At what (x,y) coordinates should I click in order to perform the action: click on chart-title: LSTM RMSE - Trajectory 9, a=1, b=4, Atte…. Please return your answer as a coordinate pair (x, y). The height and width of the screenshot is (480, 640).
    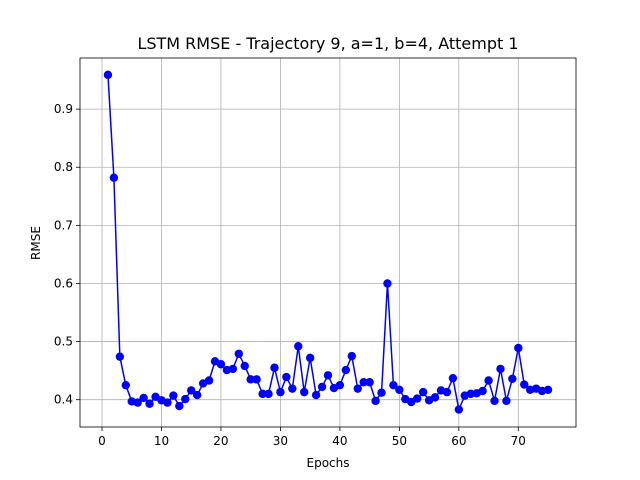
    Looking at the image, I should click on (327, 43).